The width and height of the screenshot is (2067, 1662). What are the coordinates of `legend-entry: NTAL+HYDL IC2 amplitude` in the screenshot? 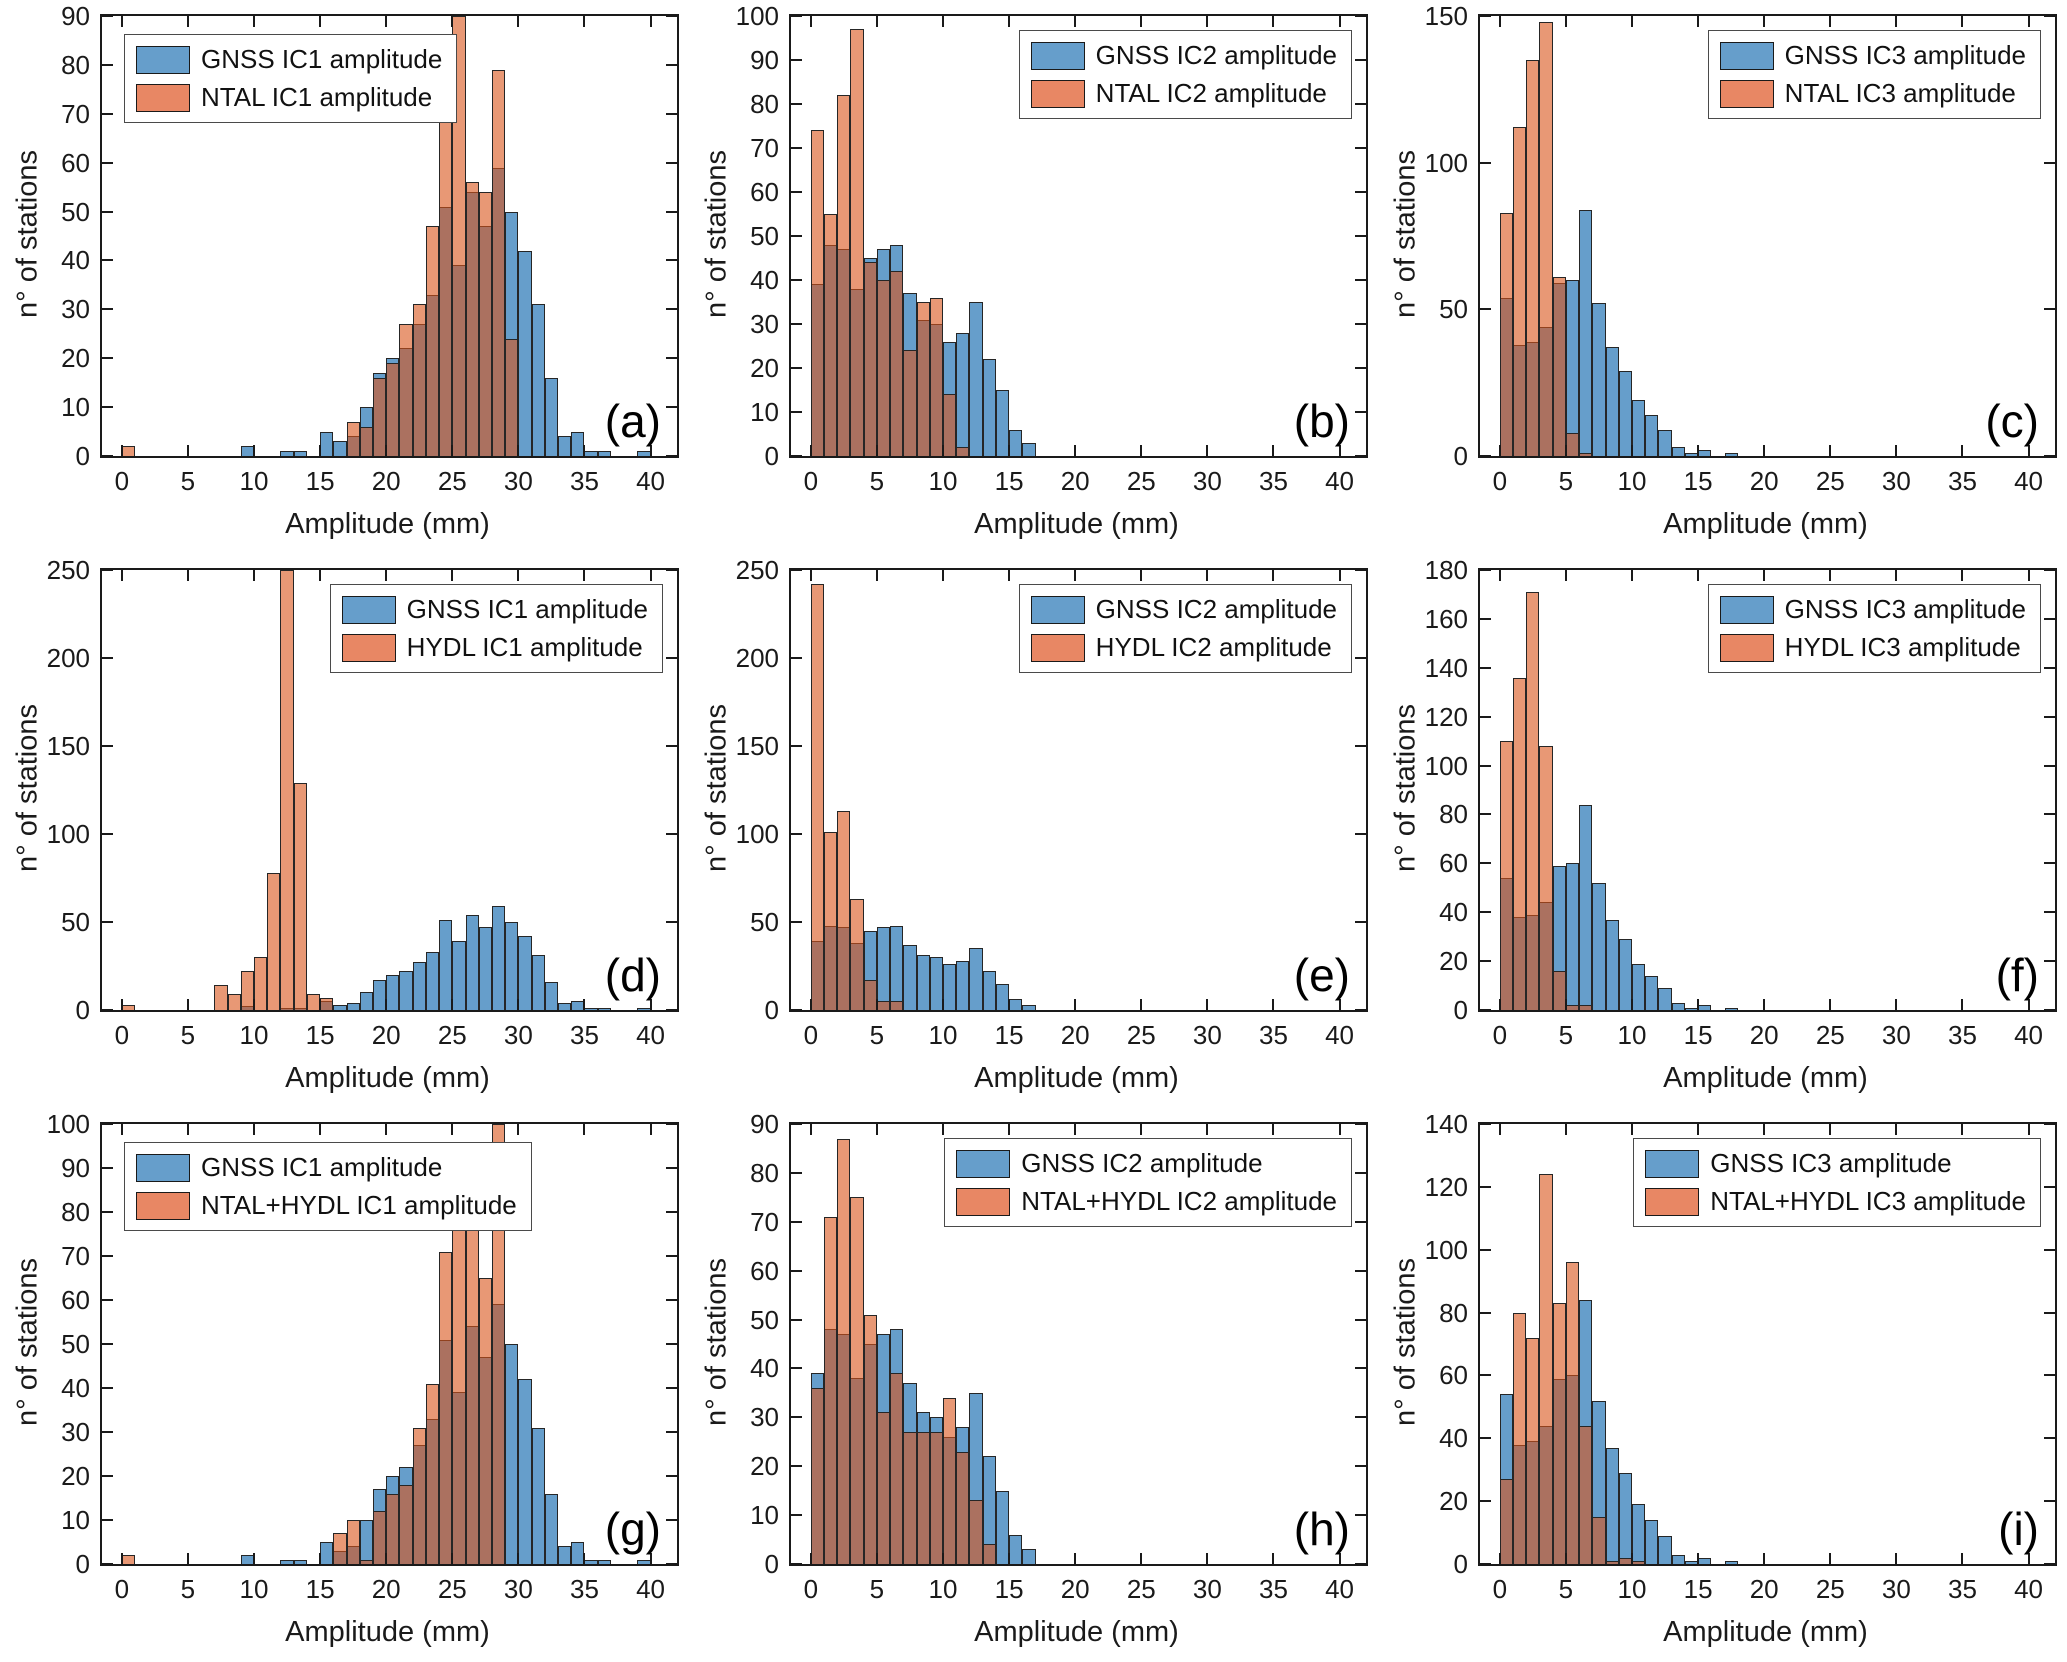 It's located at (1146, 1201).